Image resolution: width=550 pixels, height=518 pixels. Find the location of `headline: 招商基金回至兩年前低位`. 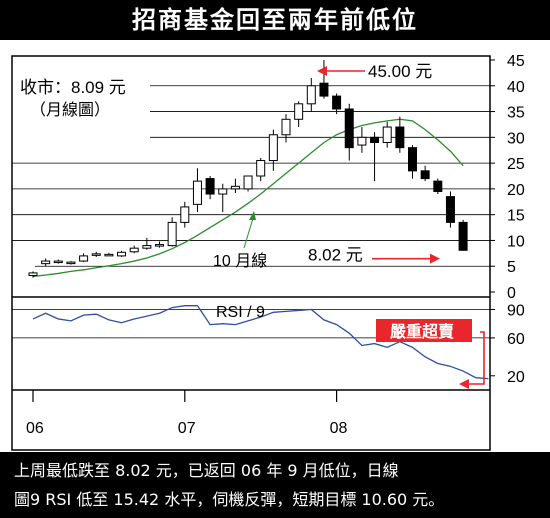

headline: 招商基金回至兩年前低位 is located at coordinates (275, 20).